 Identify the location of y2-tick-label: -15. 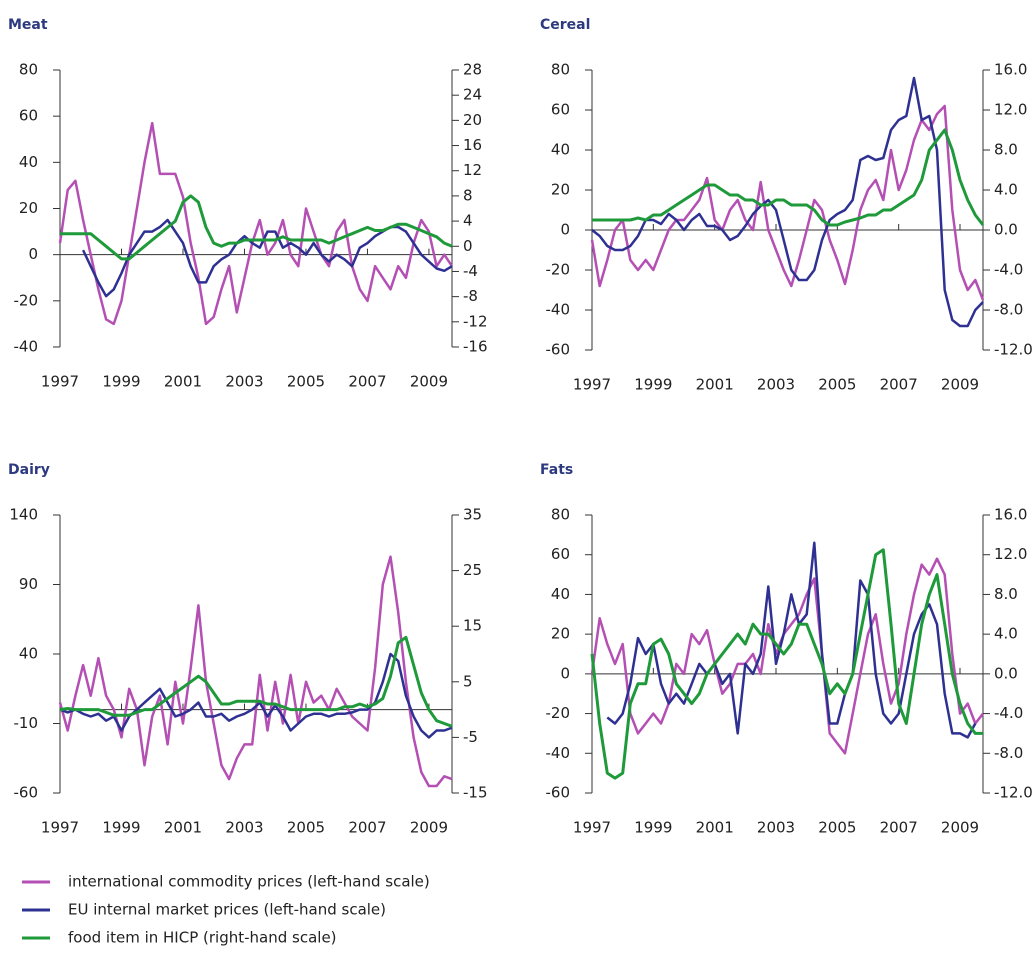
(475, 793).